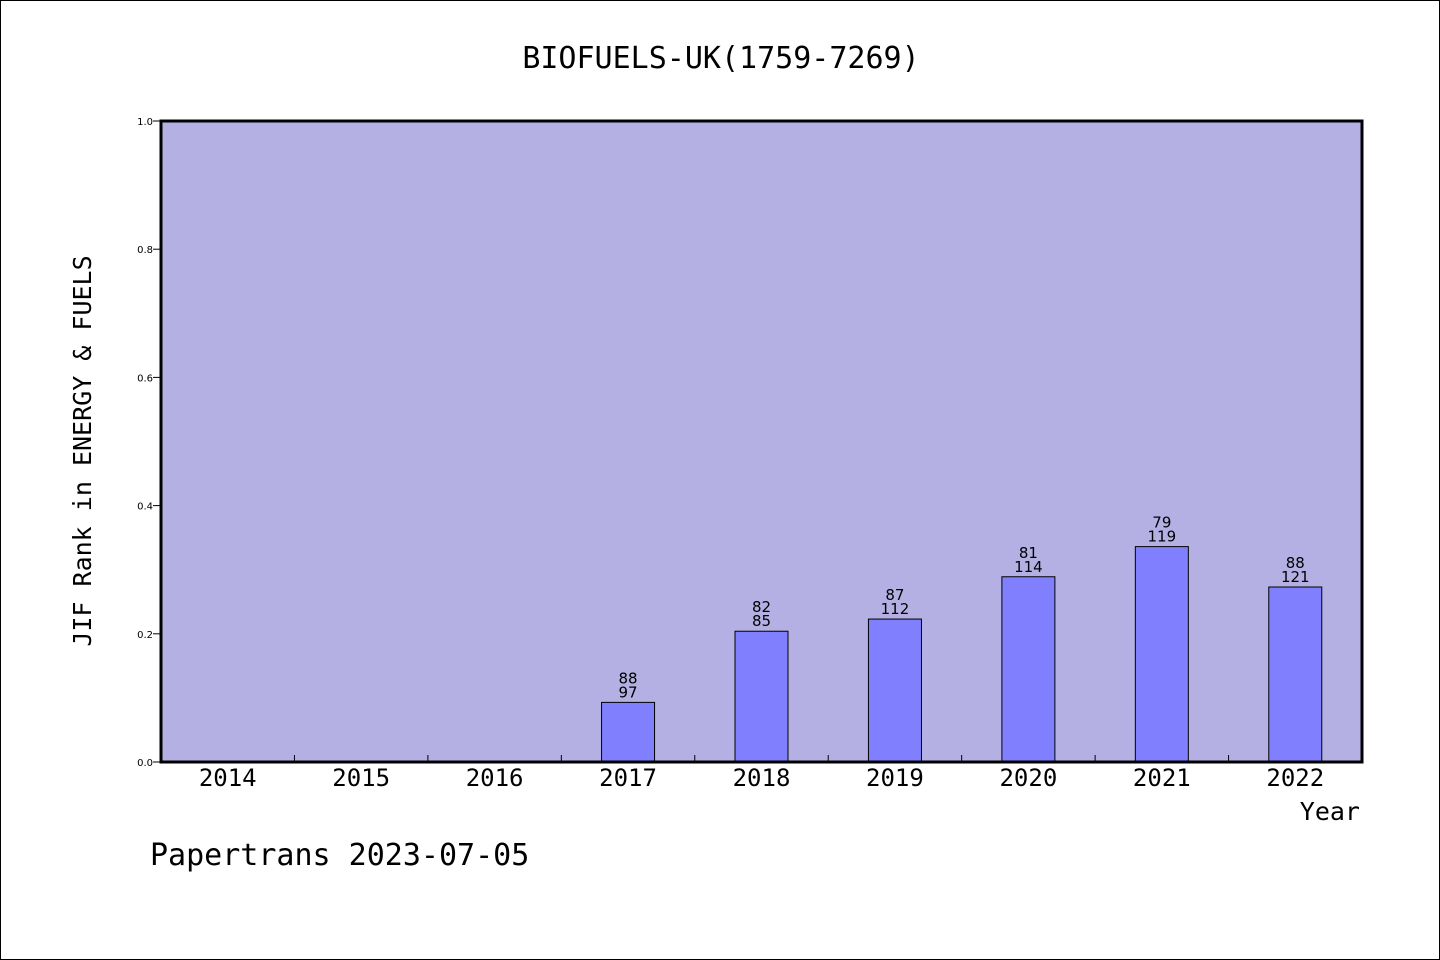  What do you see at coordinates (894, 595) in the screenshot?
I see `bar-rank-label: 87` at bounding box center [894, 595].